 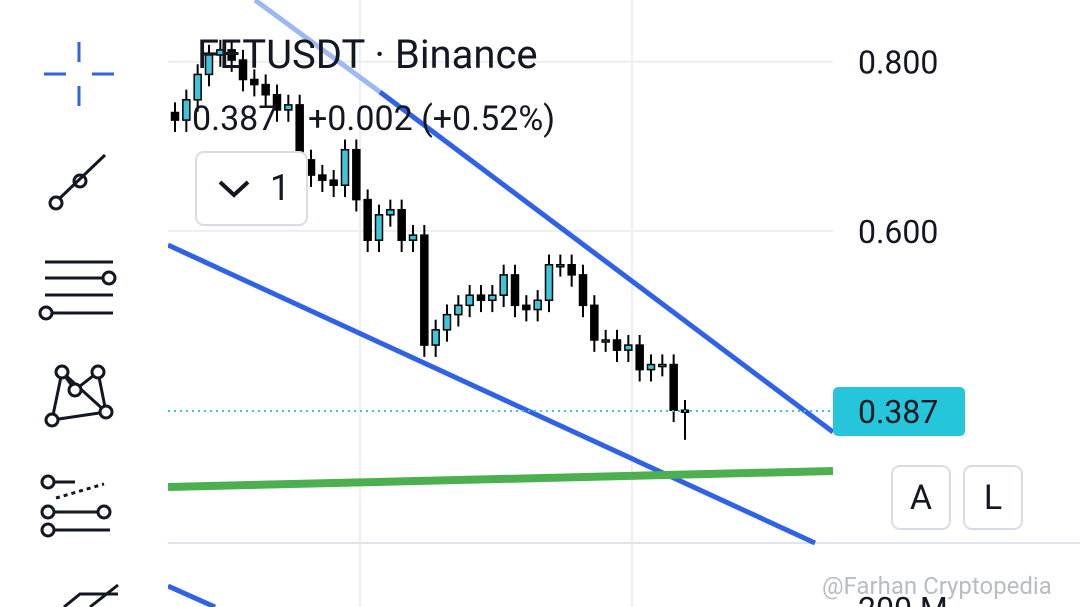 What do you see at coordinates (192, 595) in the screenshot?
I see `trendline-lower-volume` at bounding box center [192, 595].